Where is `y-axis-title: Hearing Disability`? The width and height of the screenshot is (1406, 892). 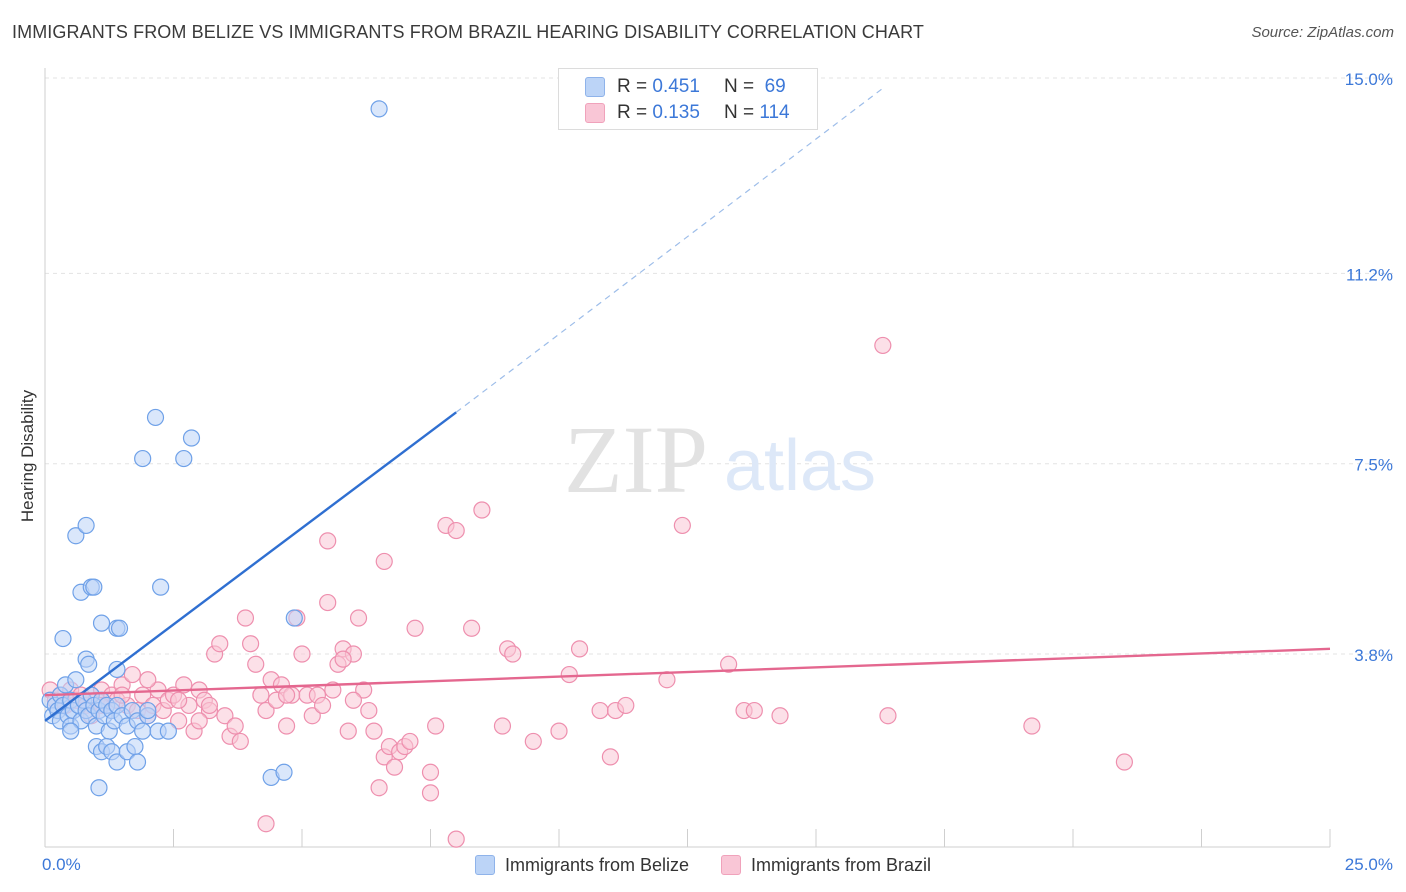 y-axis-title: Hearing Disability is located at coordinates (27, 455).